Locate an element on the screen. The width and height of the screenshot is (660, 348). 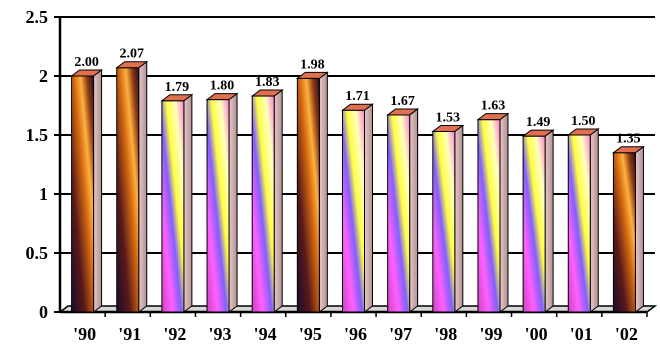
data-label: 1.67 is located at coordinates (402, 101).